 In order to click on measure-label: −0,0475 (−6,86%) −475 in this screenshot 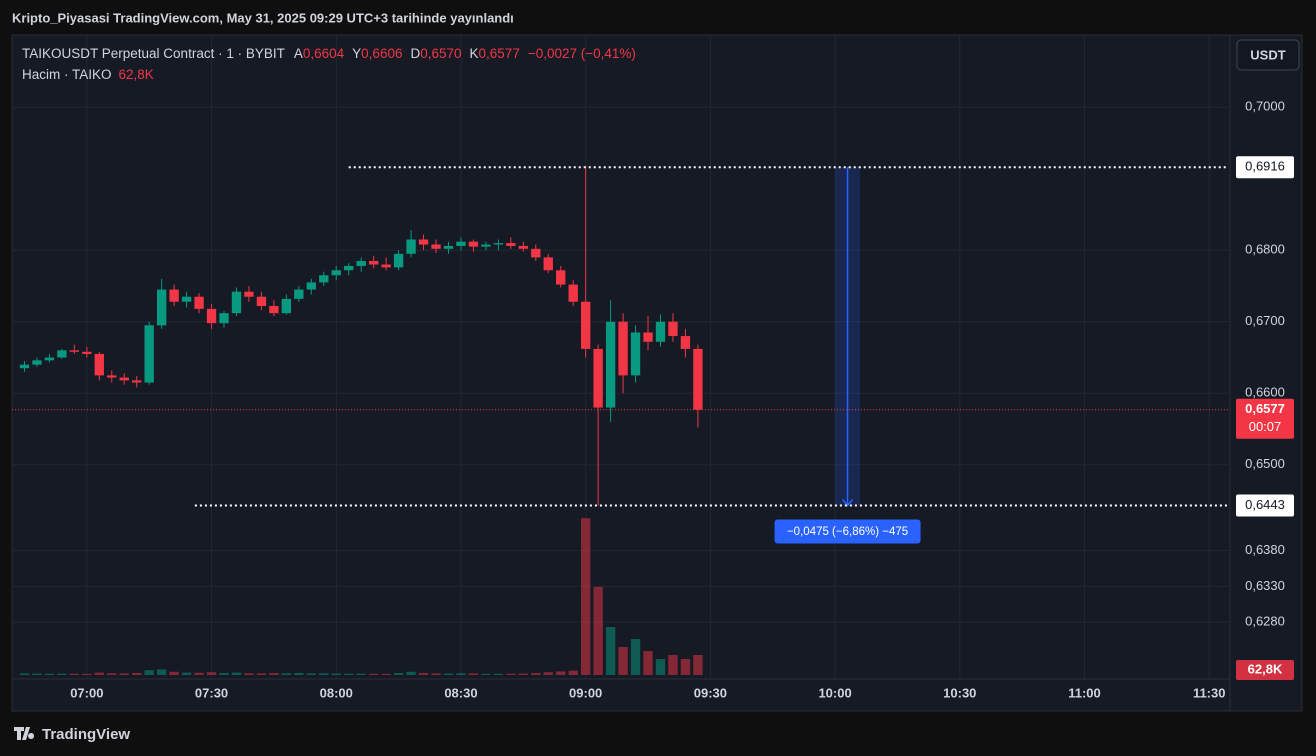, I will do `click(847, 532)`.